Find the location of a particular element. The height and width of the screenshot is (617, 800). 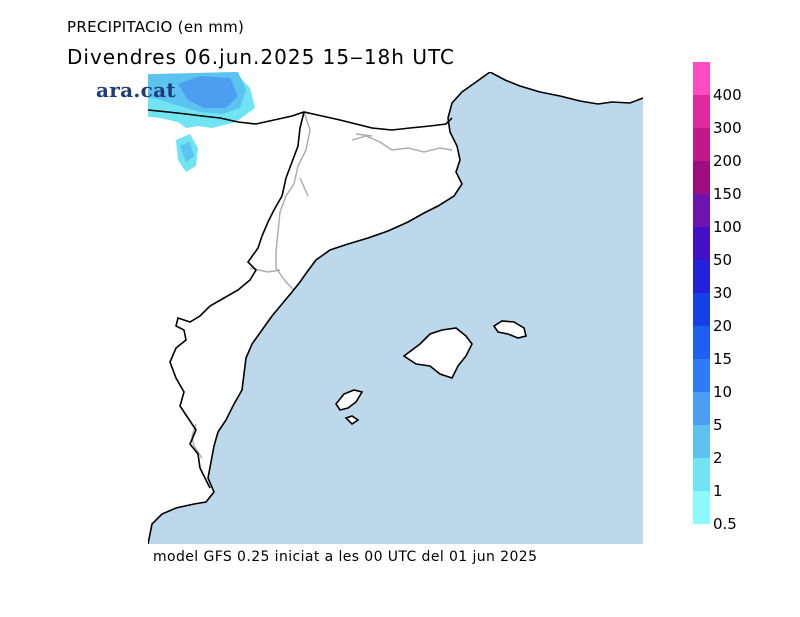

legend-label: 1 is located at coordinates (718, 491).